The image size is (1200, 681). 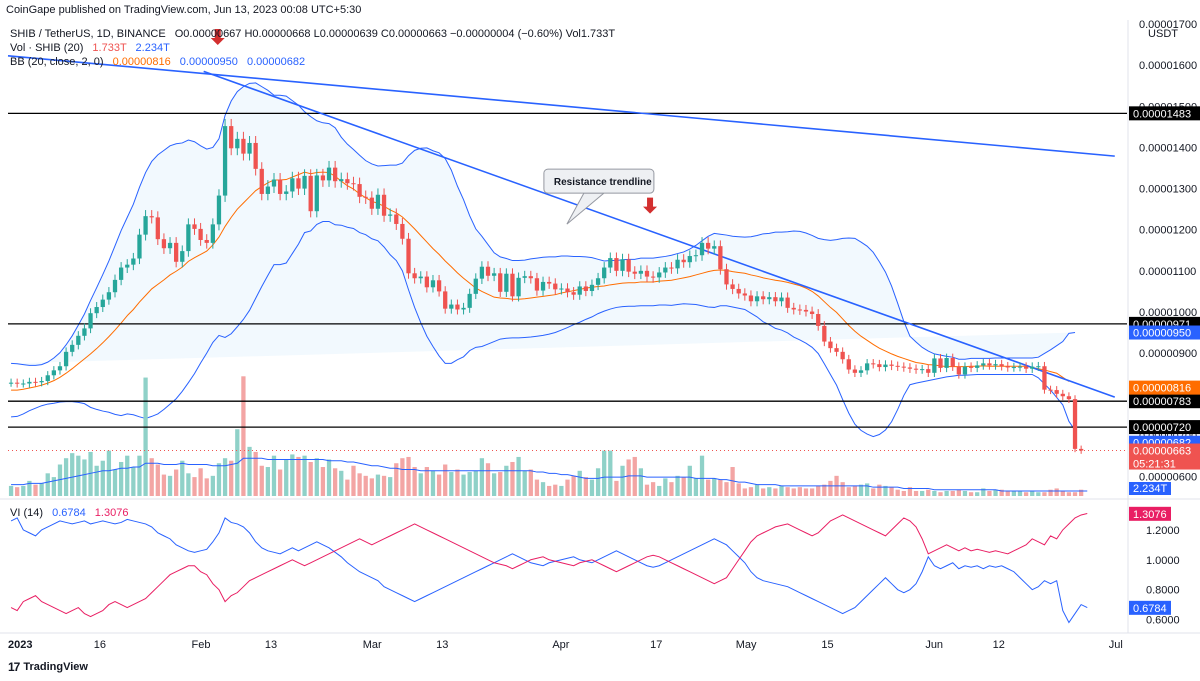 I want to click on price-tick-label: 0.00001400, so click(x=1168, y=148).